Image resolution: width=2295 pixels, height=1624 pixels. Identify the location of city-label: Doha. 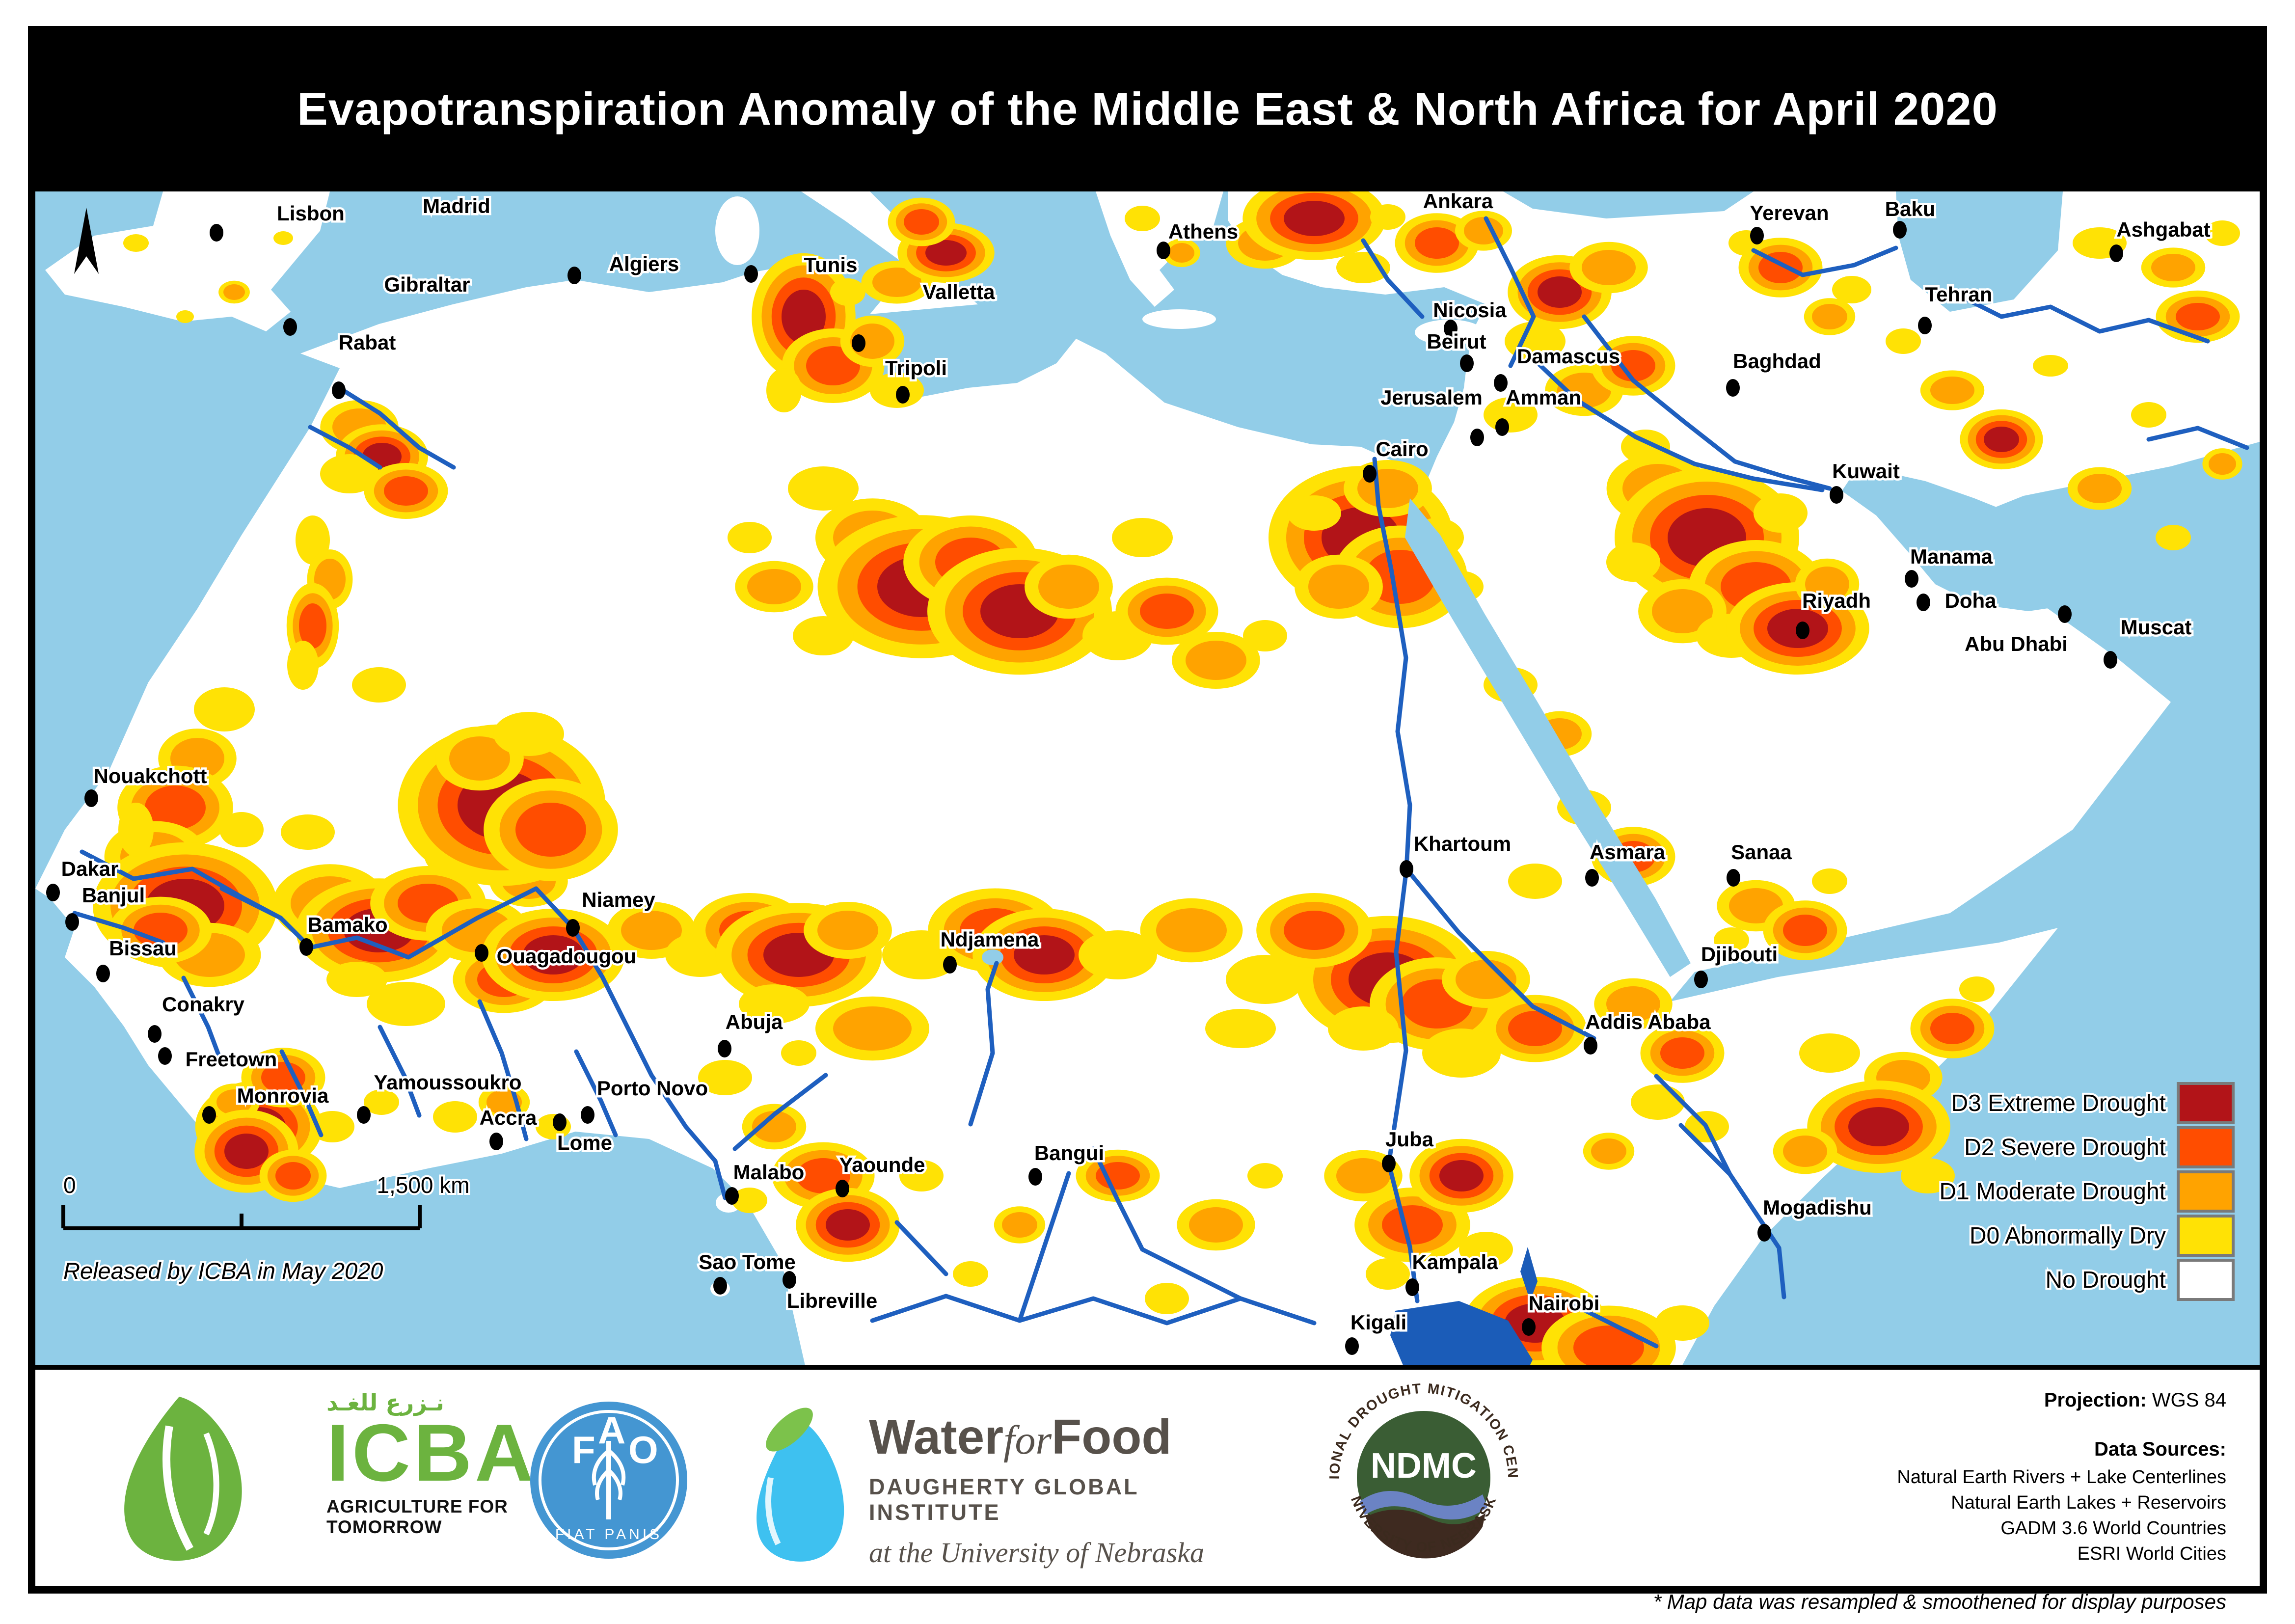
(1971, 600).